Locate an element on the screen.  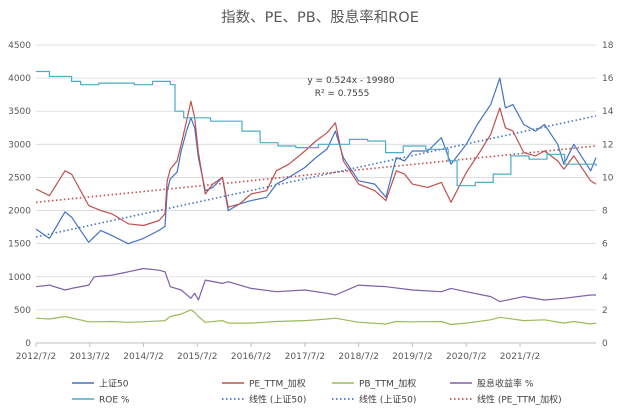
y-left-tick-label: 2000 is located at coordinates (19, 212).